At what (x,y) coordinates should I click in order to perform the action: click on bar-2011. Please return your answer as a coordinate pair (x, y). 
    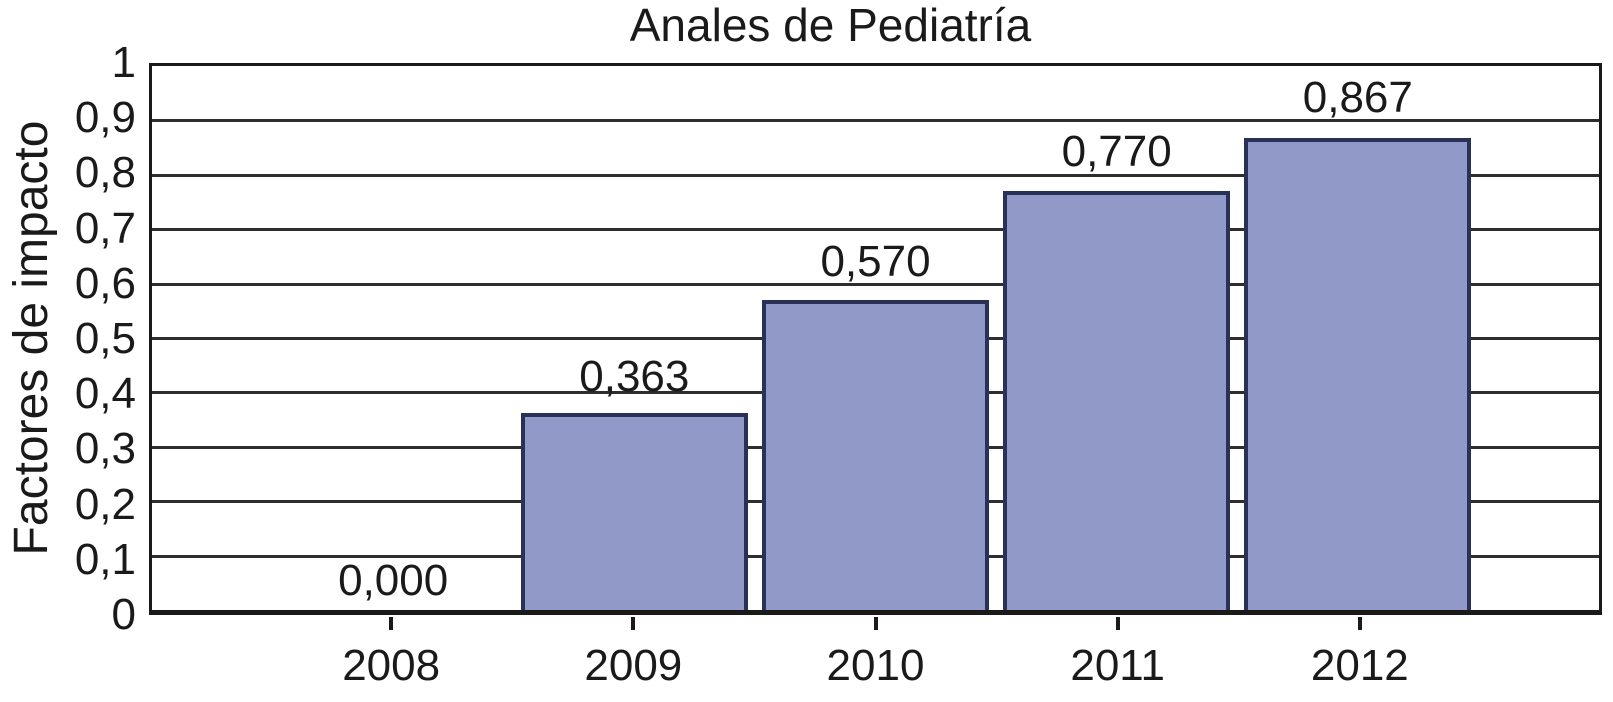
    Looking at the image, I should click on (1117, 400).